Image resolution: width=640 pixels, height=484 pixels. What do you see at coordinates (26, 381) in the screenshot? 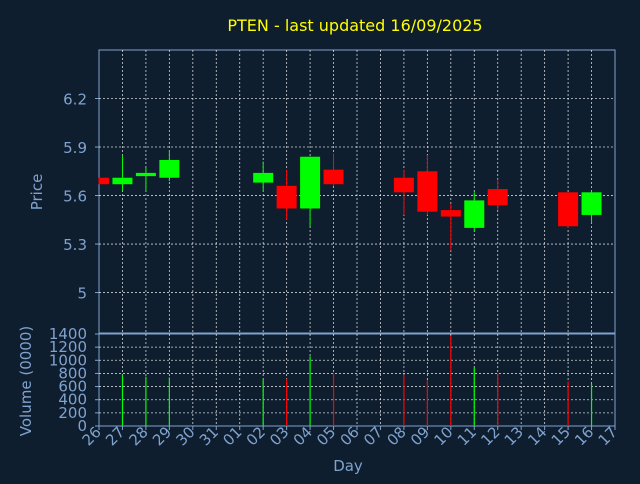
I see `volume-axis-label: Volume (0000)` at bounding box center [26, 381].